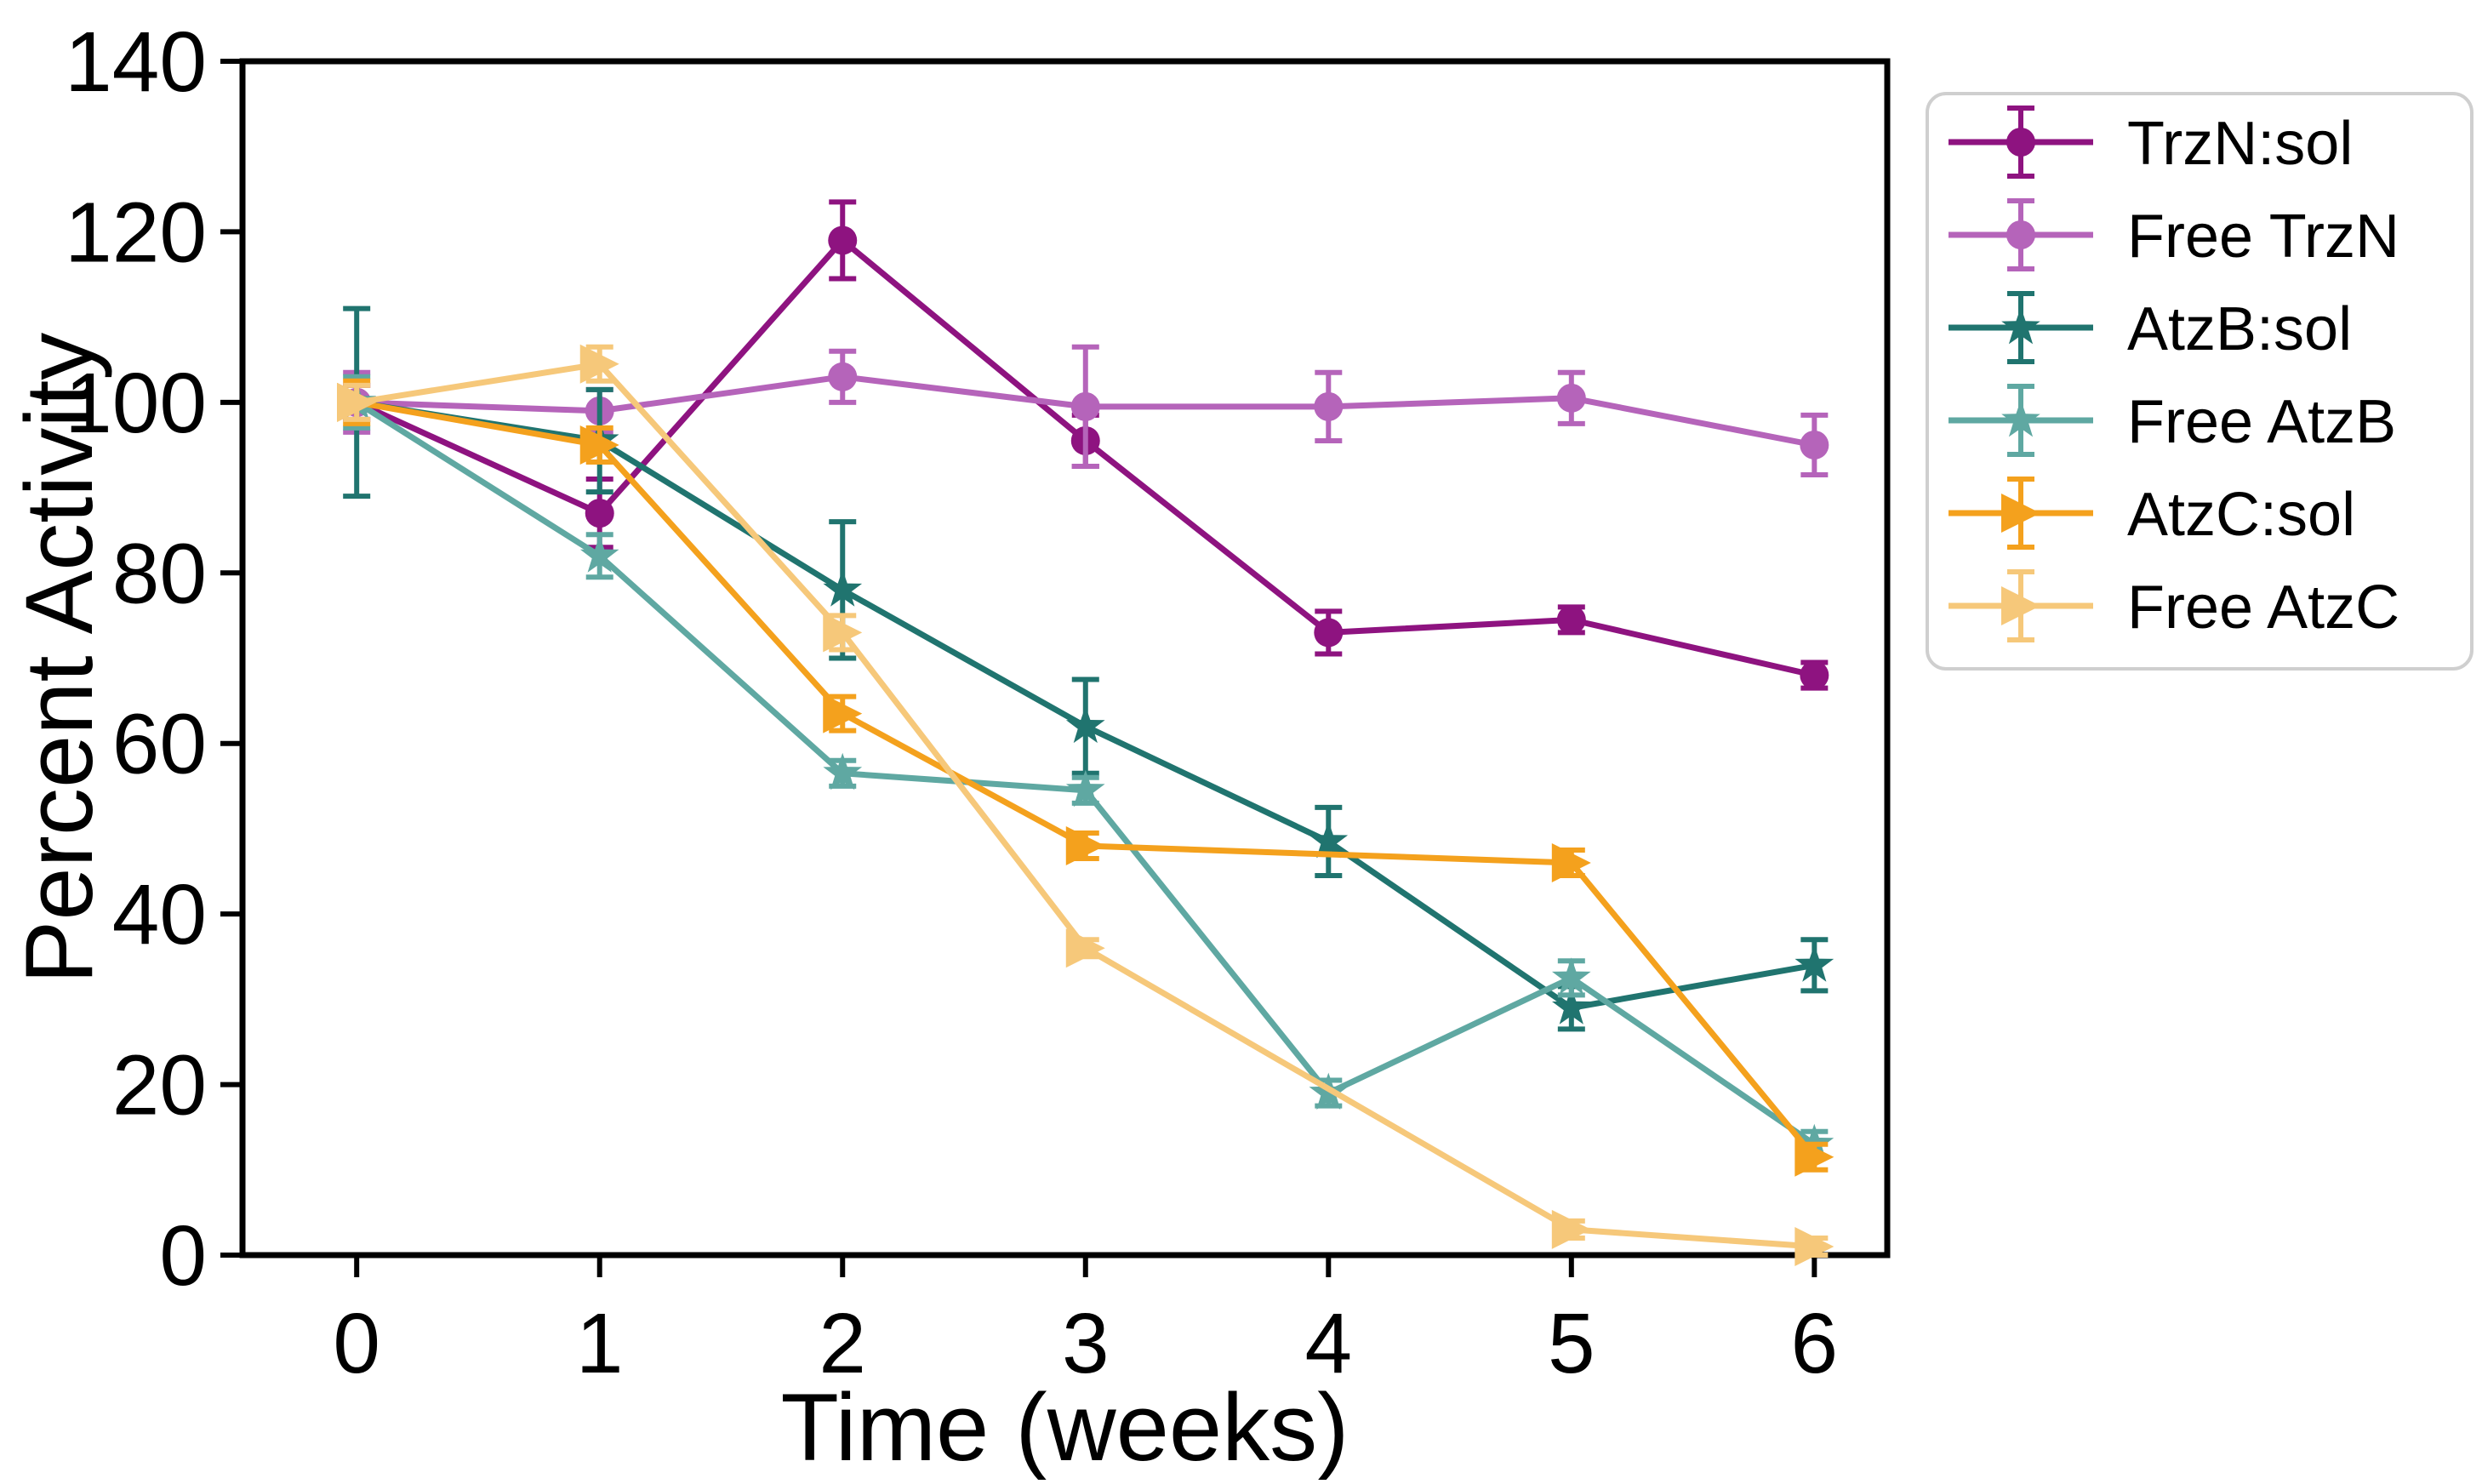 The image size is (2482, 1484). What do you see at coordinates (2263, 237) in the screenshot?
I see `legend-label: Free TrzN` at bounding box center [2263, 237].